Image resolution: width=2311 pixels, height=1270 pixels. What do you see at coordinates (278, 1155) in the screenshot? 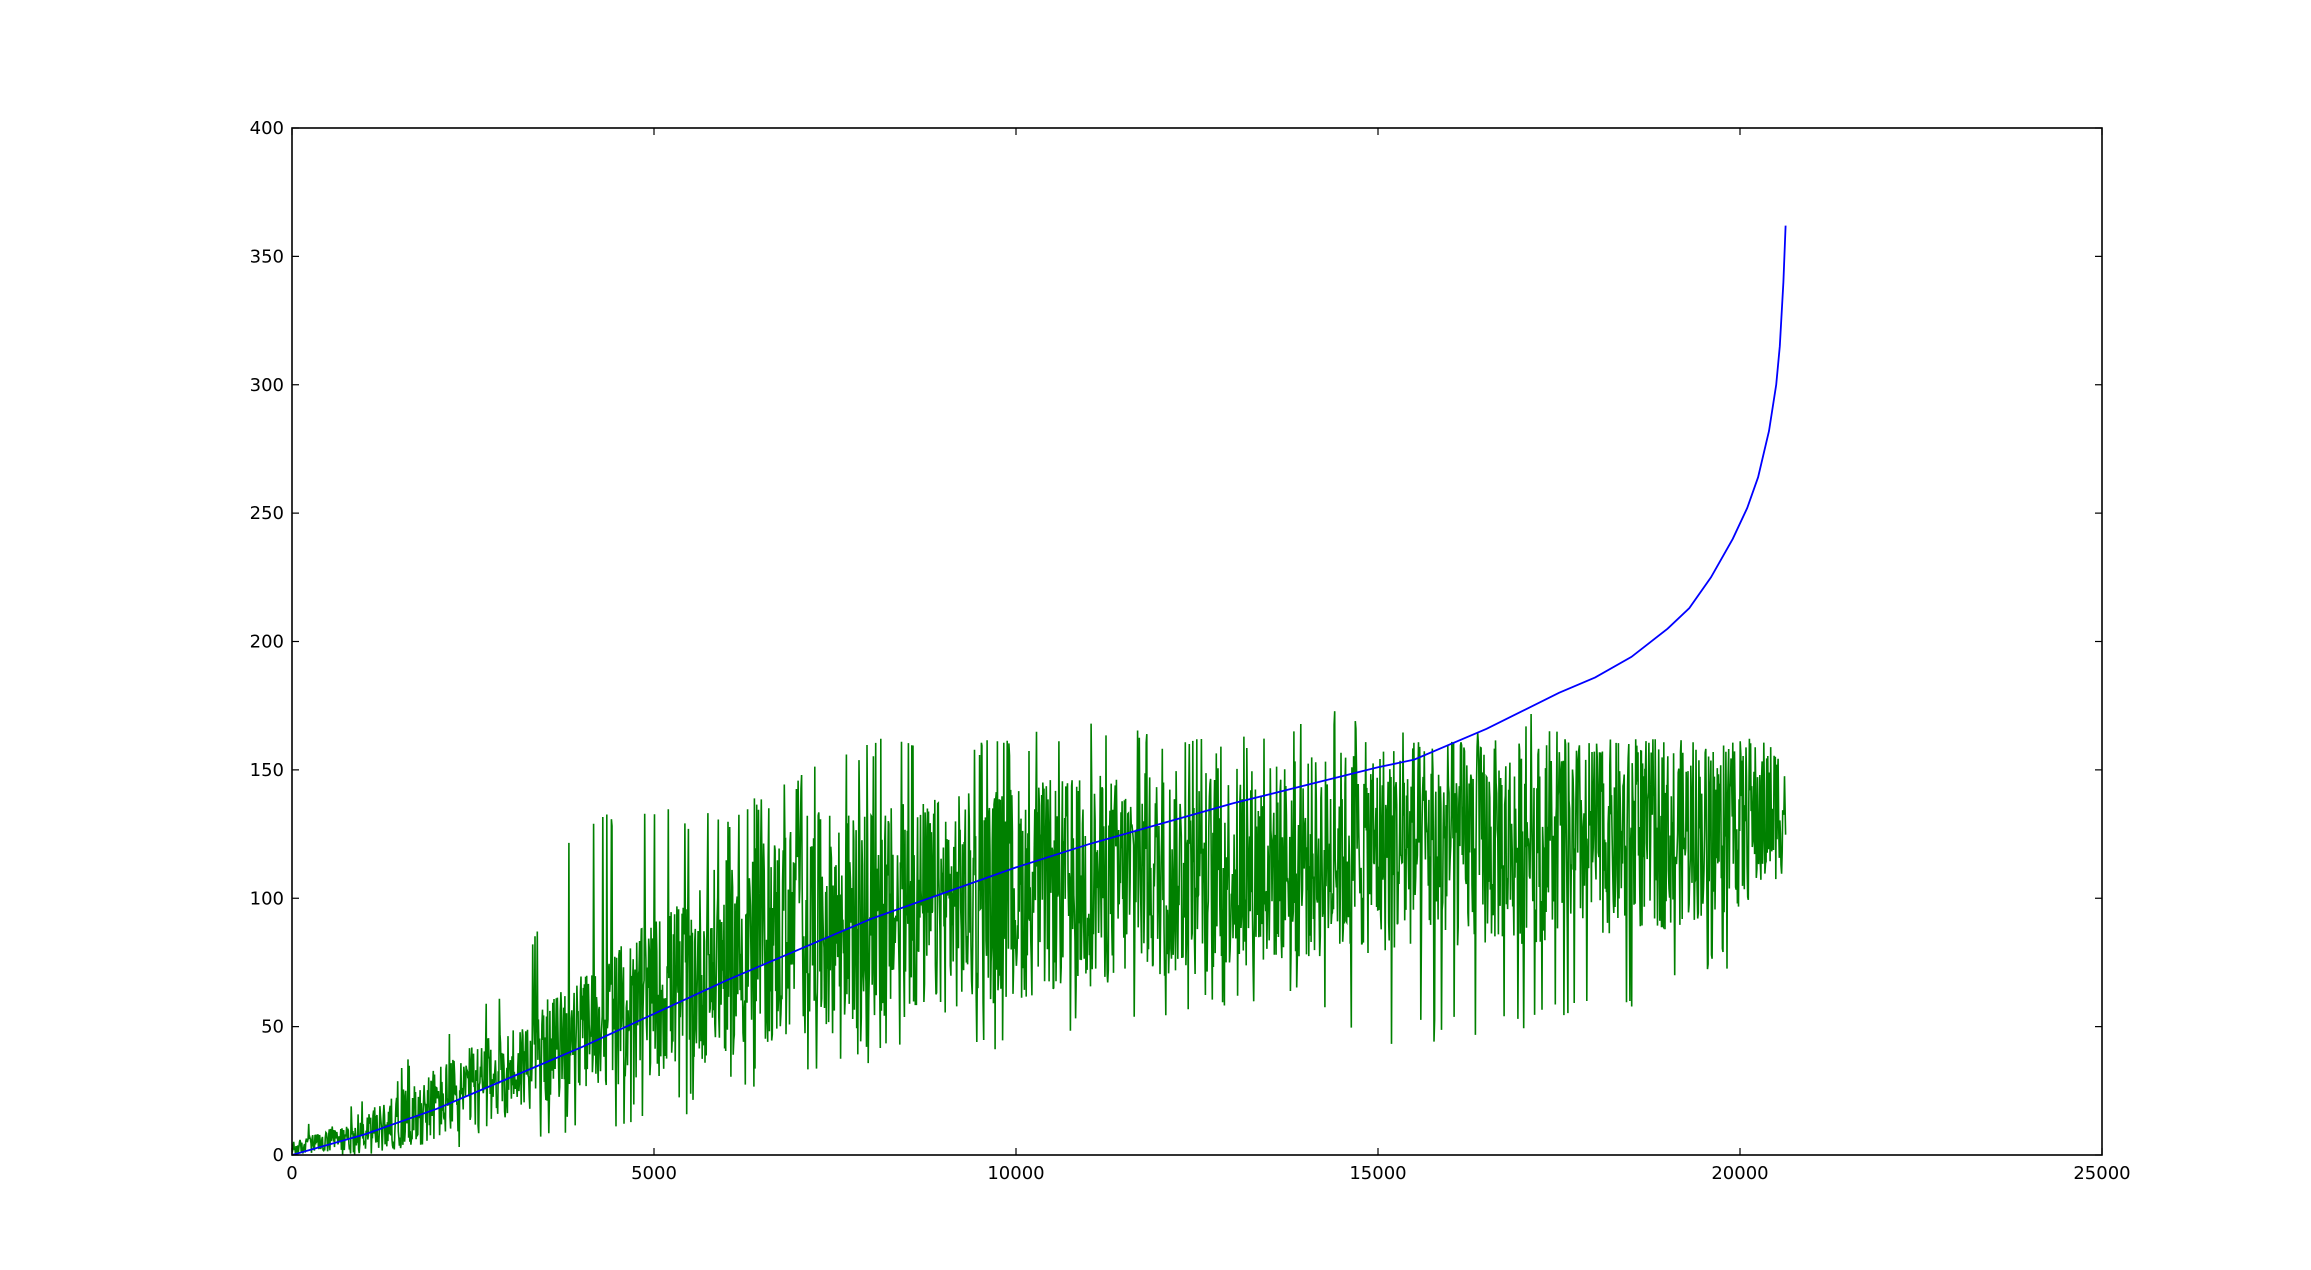
I see `y-tick-label: 0` at bounding box center [278, 1155].